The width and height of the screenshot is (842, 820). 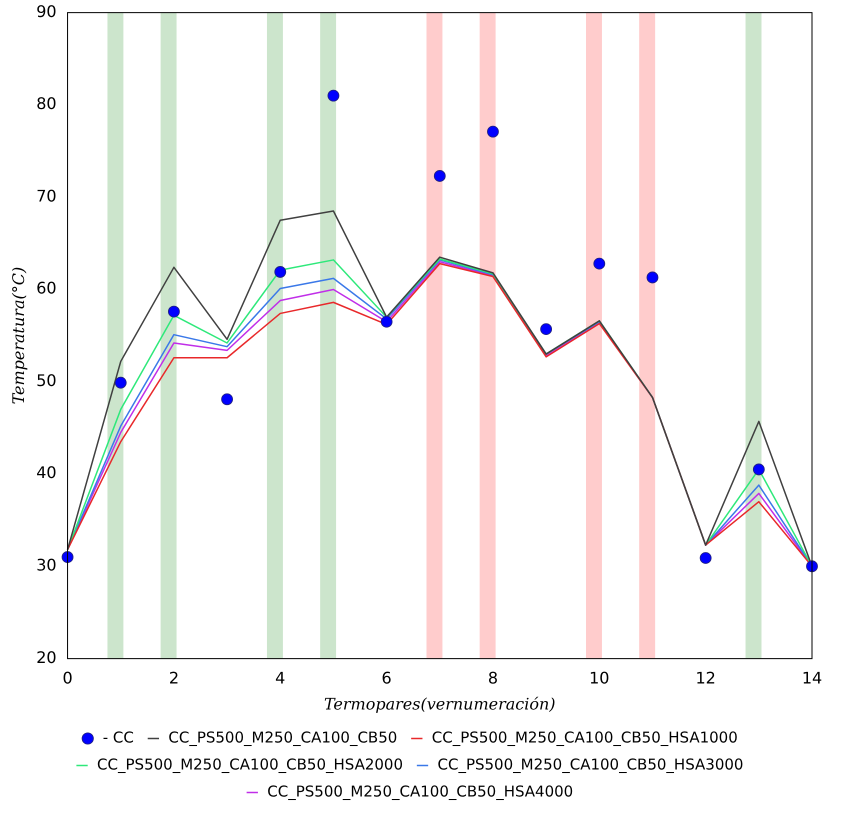 What do you see at coordinates (46, 196) in the screenshot?
I see `y-tick-label: 70` at bounding box center [46, 196].